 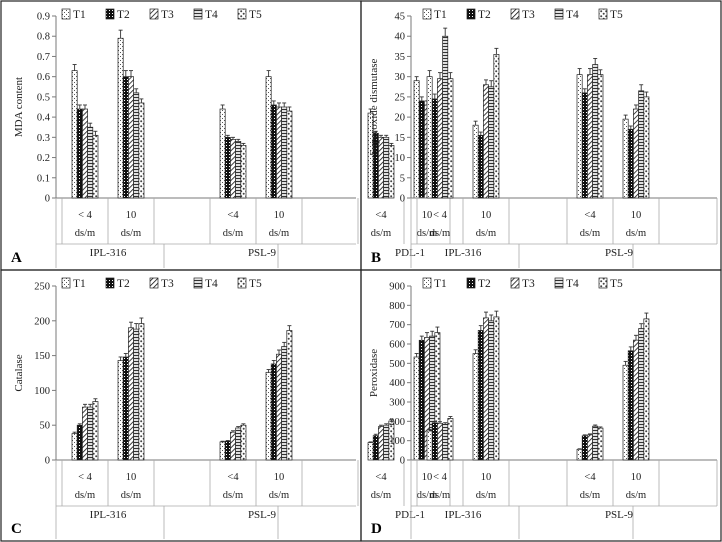 I want to click on y-tick-label: 0.1, so click(x=43, y=178).